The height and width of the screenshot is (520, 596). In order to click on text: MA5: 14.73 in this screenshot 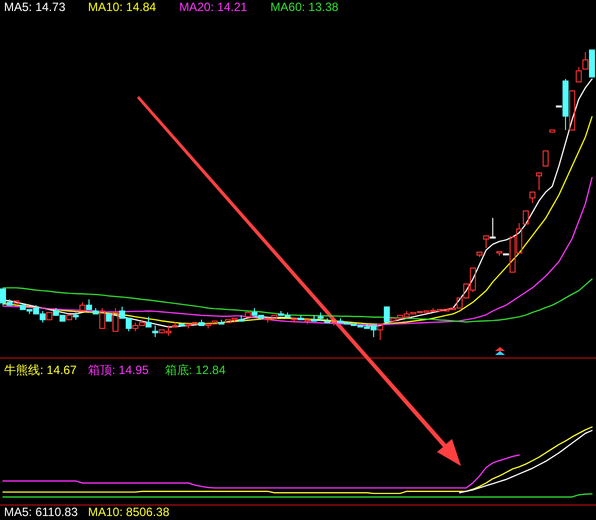, I will do `click(35, 7)`.